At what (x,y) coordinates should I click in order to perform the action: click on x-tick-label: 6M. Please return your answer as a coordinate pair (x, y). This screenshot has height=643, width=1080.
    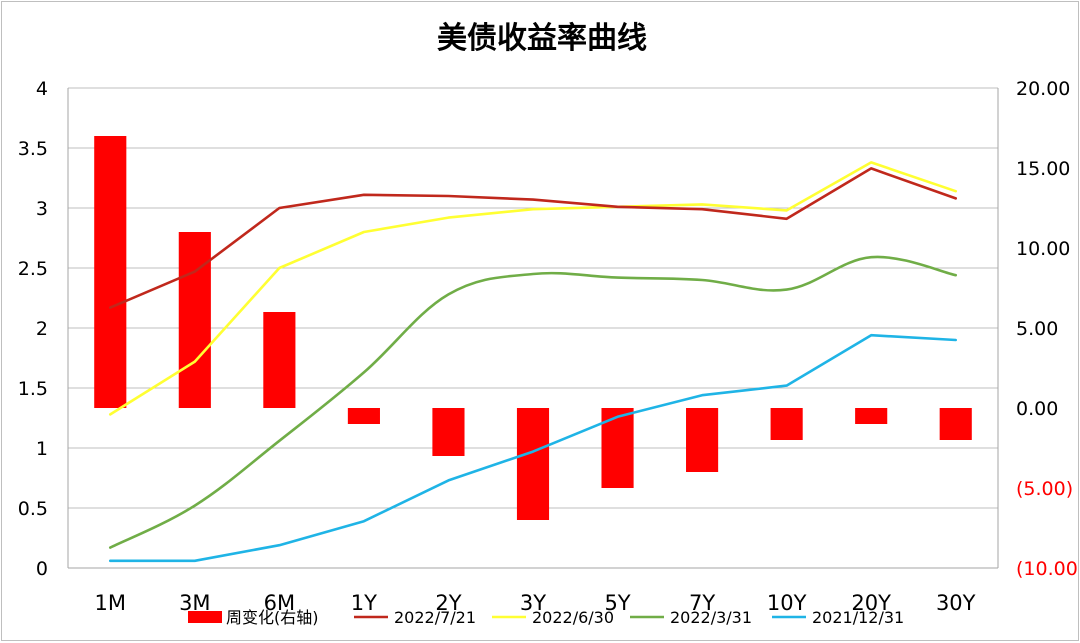
    Looking at the image, I should click on (279, 603).